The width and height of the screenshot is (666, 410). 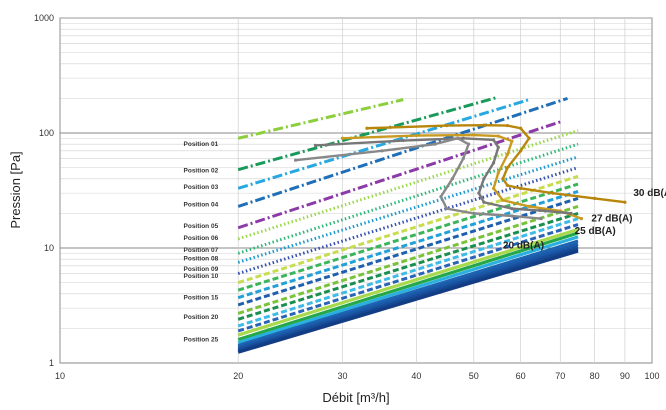 I want to click on noise-label: 20 dB(A), so click(x=523, y=246).